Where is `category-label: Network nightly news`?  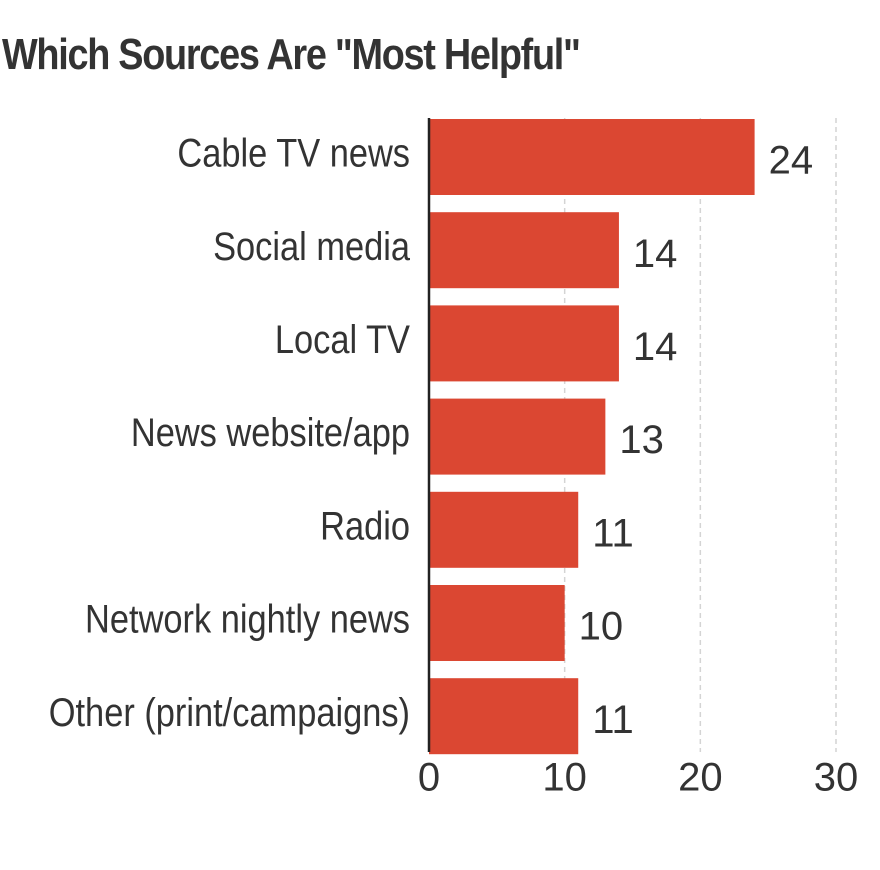 category-label: Network nightly news is located at coordinates (247, 618).